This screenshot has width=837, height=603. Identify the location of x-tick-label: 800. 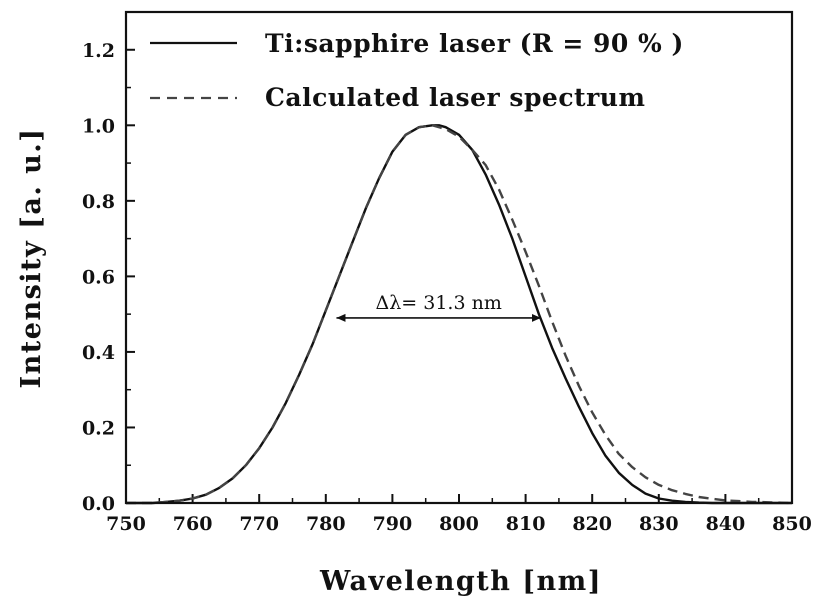
(459, 524).